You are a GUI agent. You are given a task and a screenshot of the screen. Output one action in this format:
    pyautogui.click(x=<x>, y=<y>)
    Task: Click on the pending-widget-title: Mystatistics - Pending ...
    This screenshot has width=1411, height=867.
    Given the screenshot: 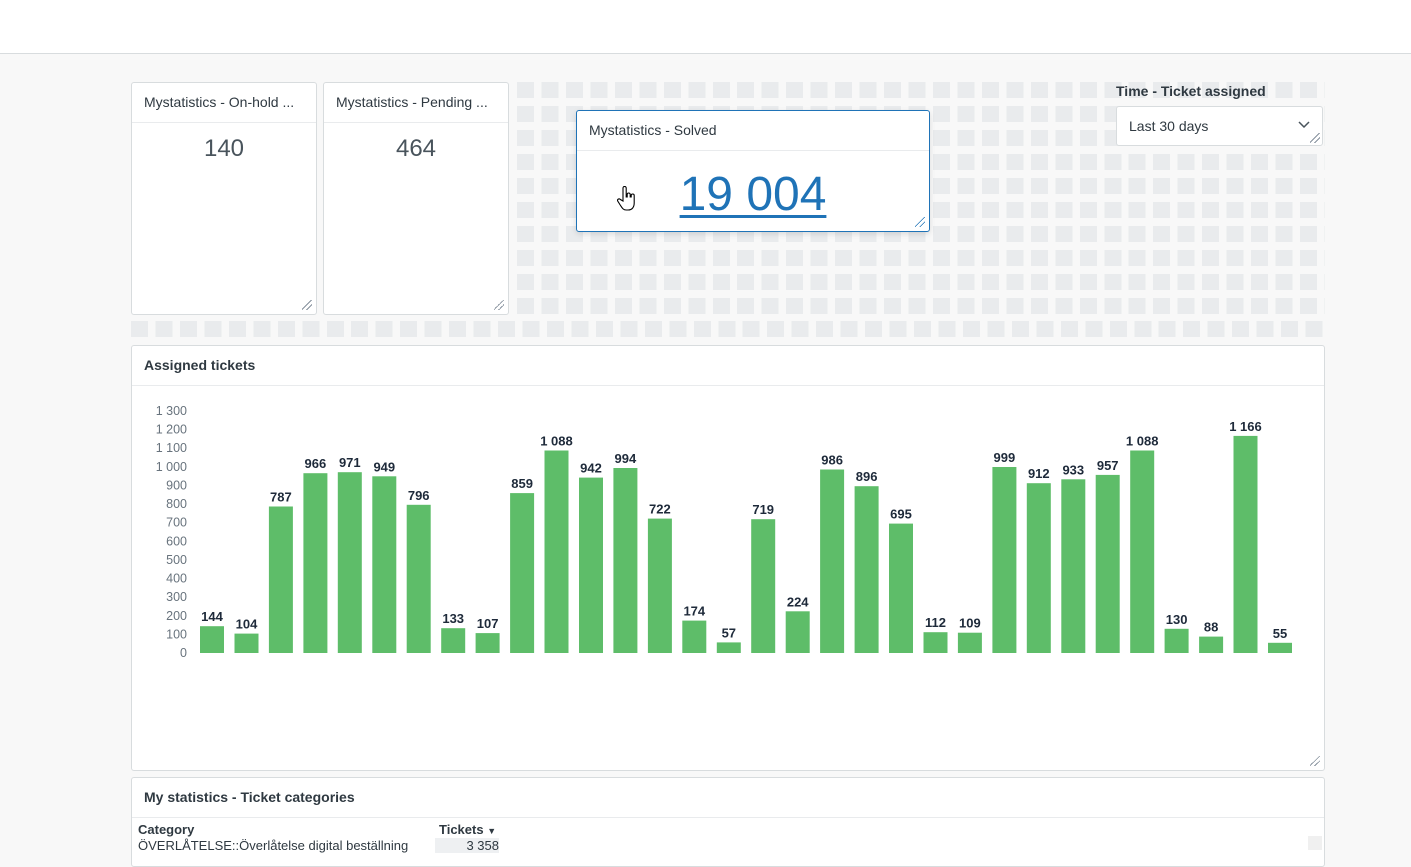 What is the action you would take?
    pyautogui.click(x=416, y=103)
    